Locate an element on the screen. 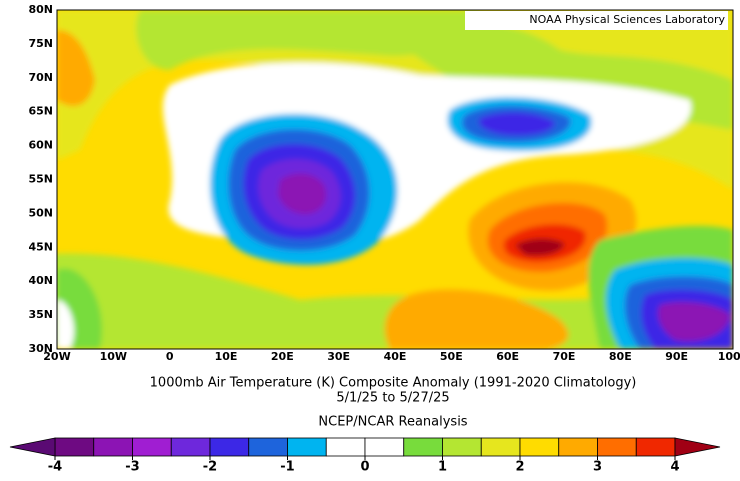  lon-label: 40E is located at coordinates (395, 356).